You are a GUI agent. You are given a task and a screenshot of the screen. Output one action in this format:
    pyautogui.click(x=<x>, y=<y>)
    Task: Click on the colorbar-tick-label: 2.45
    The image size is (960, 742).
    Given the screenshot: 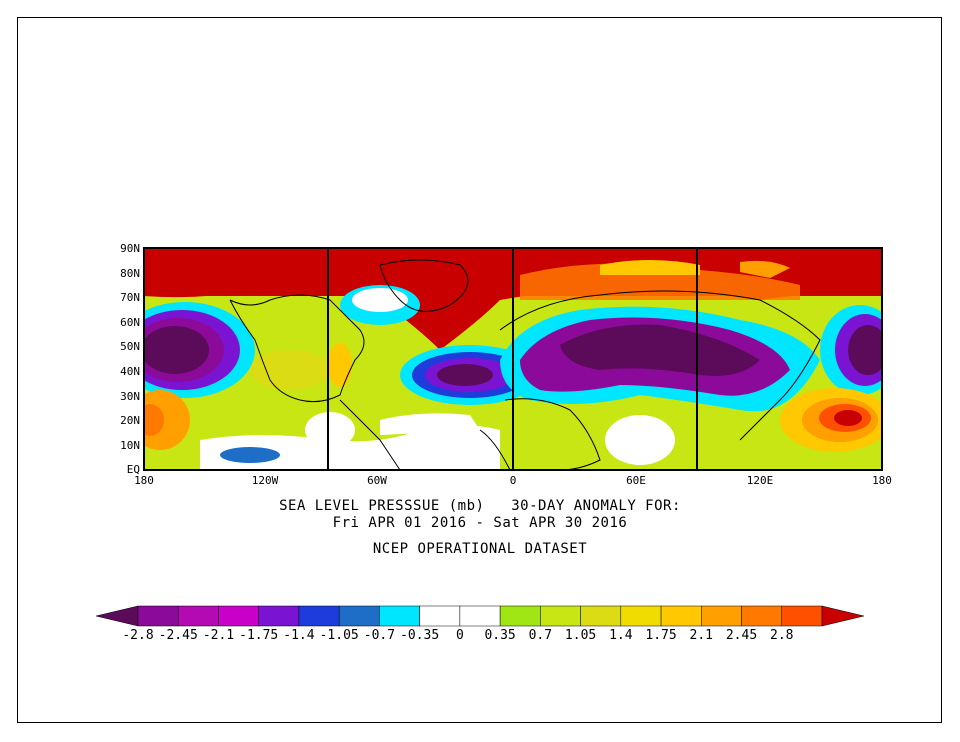 What is the action you would take?
    pyautogui.click(x=741, y=635)
    